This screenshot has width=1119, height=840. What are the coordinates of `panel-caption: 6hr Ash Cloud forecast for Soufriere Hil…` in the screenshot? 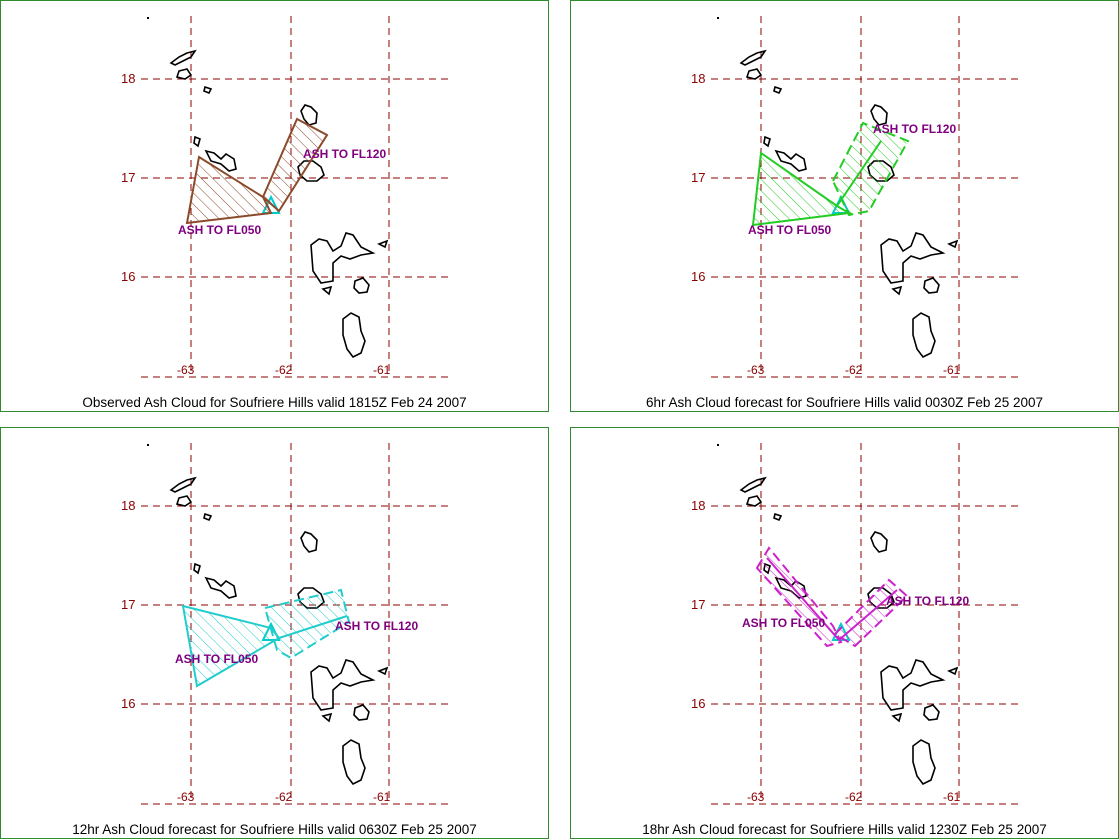 It's located at (844, 402).